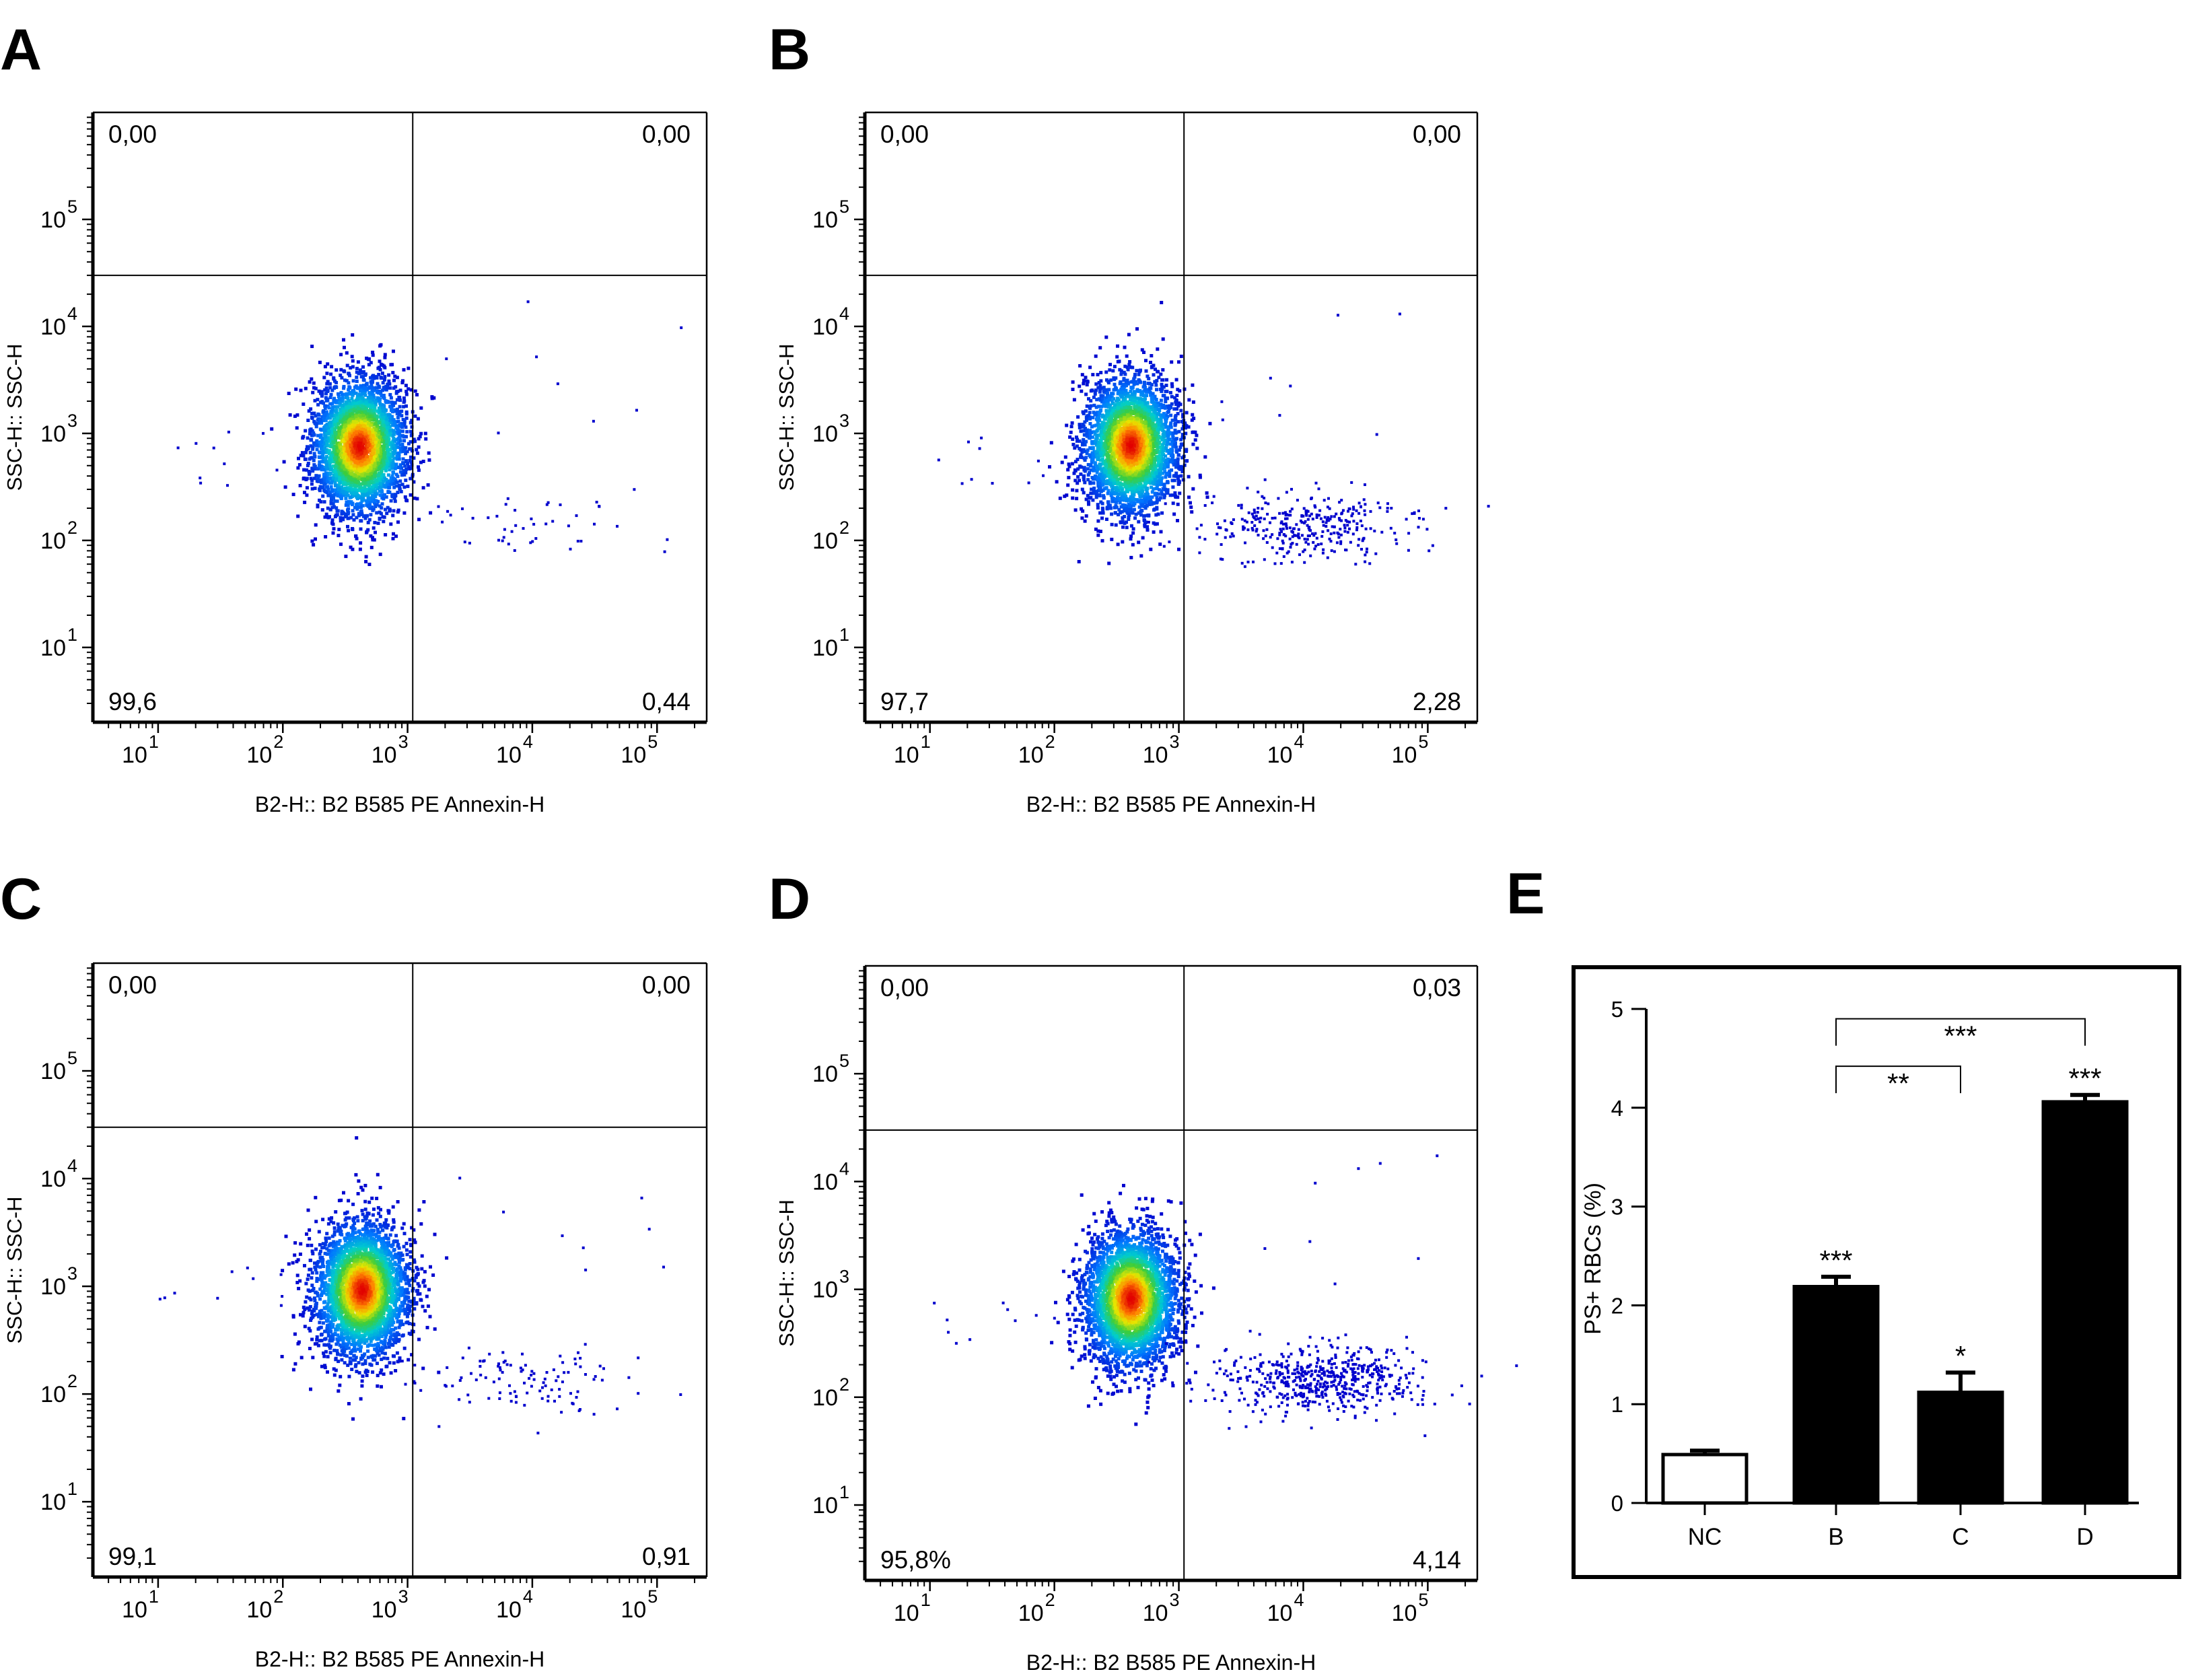 The width and height of the screenshot is (2186, 1680). Describe the element at coordinates (21, 50) in the screenshot. I see `panel-letter-a: A` at that location.